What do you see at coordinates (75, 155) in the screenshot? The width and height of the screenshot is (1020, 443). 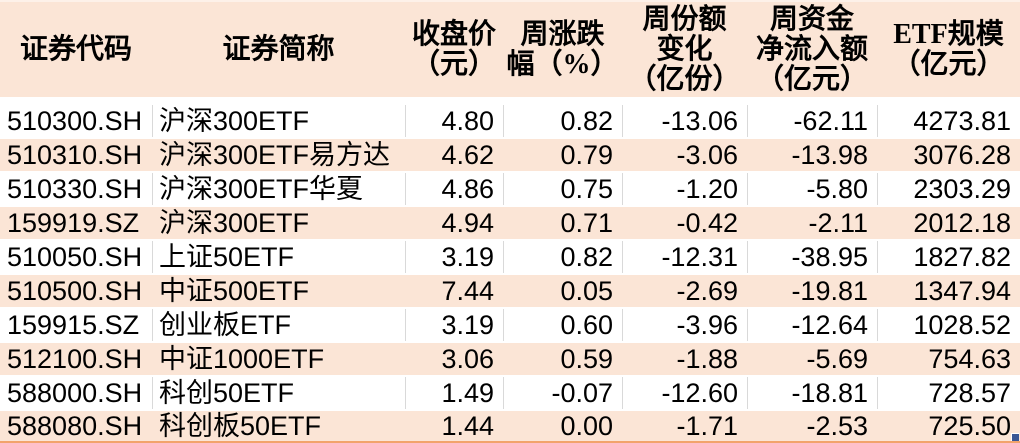 I see `cell-code: 510310.SH` at bounding box center [75, 155].